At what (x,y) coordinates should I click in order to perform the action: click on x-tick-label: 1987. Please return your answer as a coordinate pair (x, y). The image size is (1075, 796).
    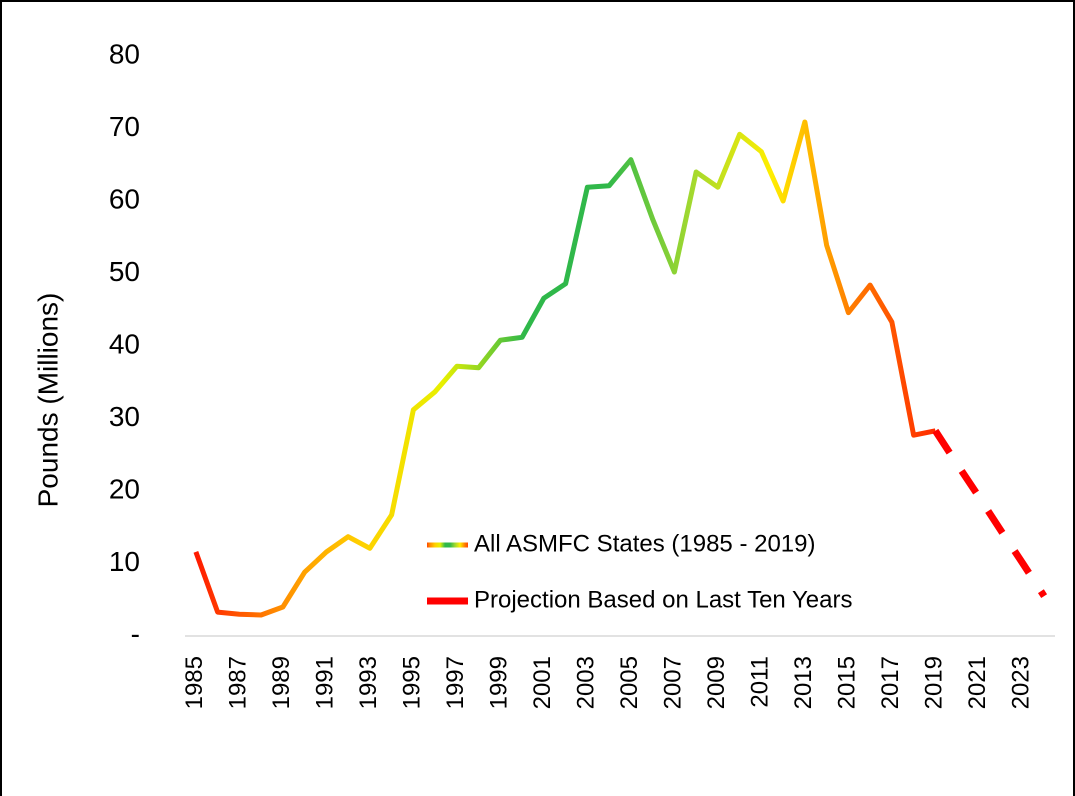
    Looking at the image, I should click on (238, 682).